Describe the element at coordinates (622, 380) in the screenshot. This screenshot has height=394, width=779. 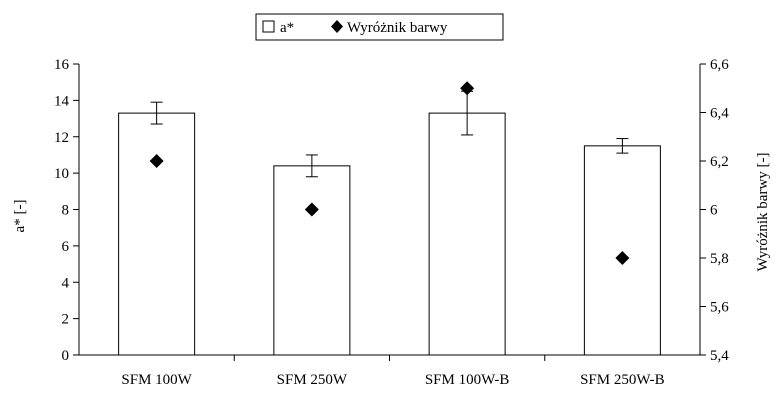
I see `x-tick-label: SFM 250W-B` at that location.